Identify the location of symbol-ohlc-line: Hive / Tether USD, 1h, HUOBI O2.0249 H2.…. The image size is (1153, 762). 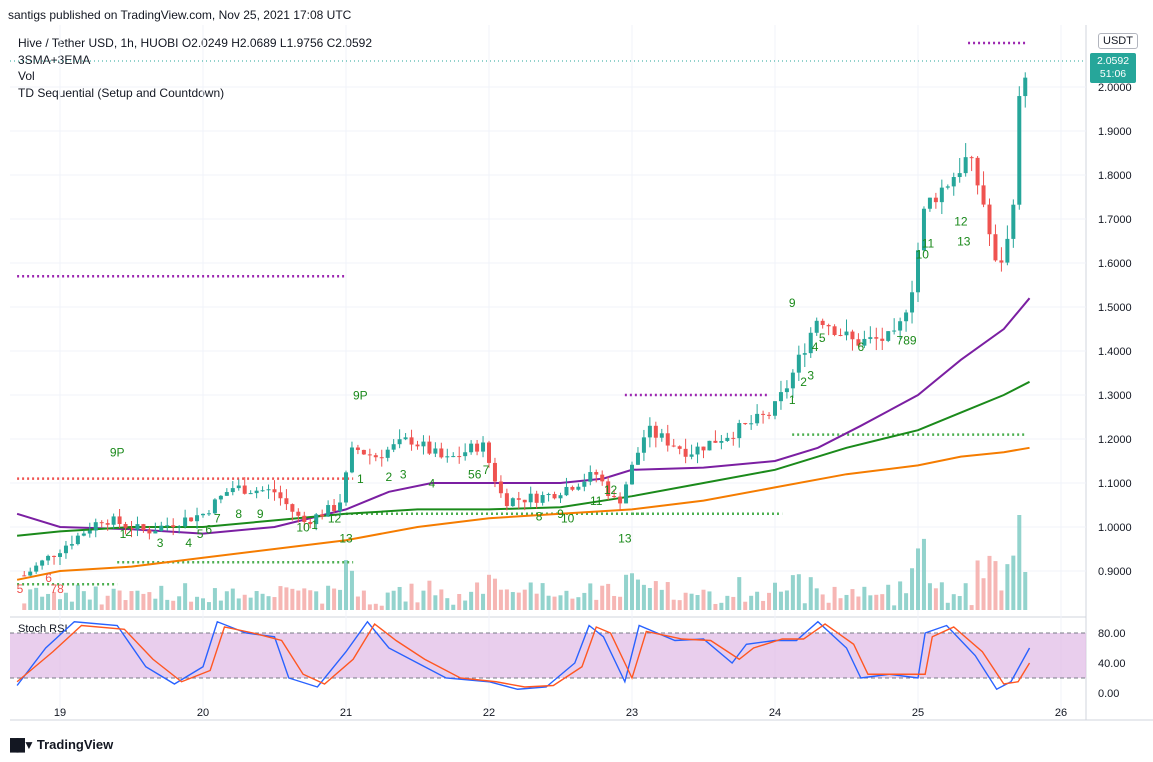
(195, 43).